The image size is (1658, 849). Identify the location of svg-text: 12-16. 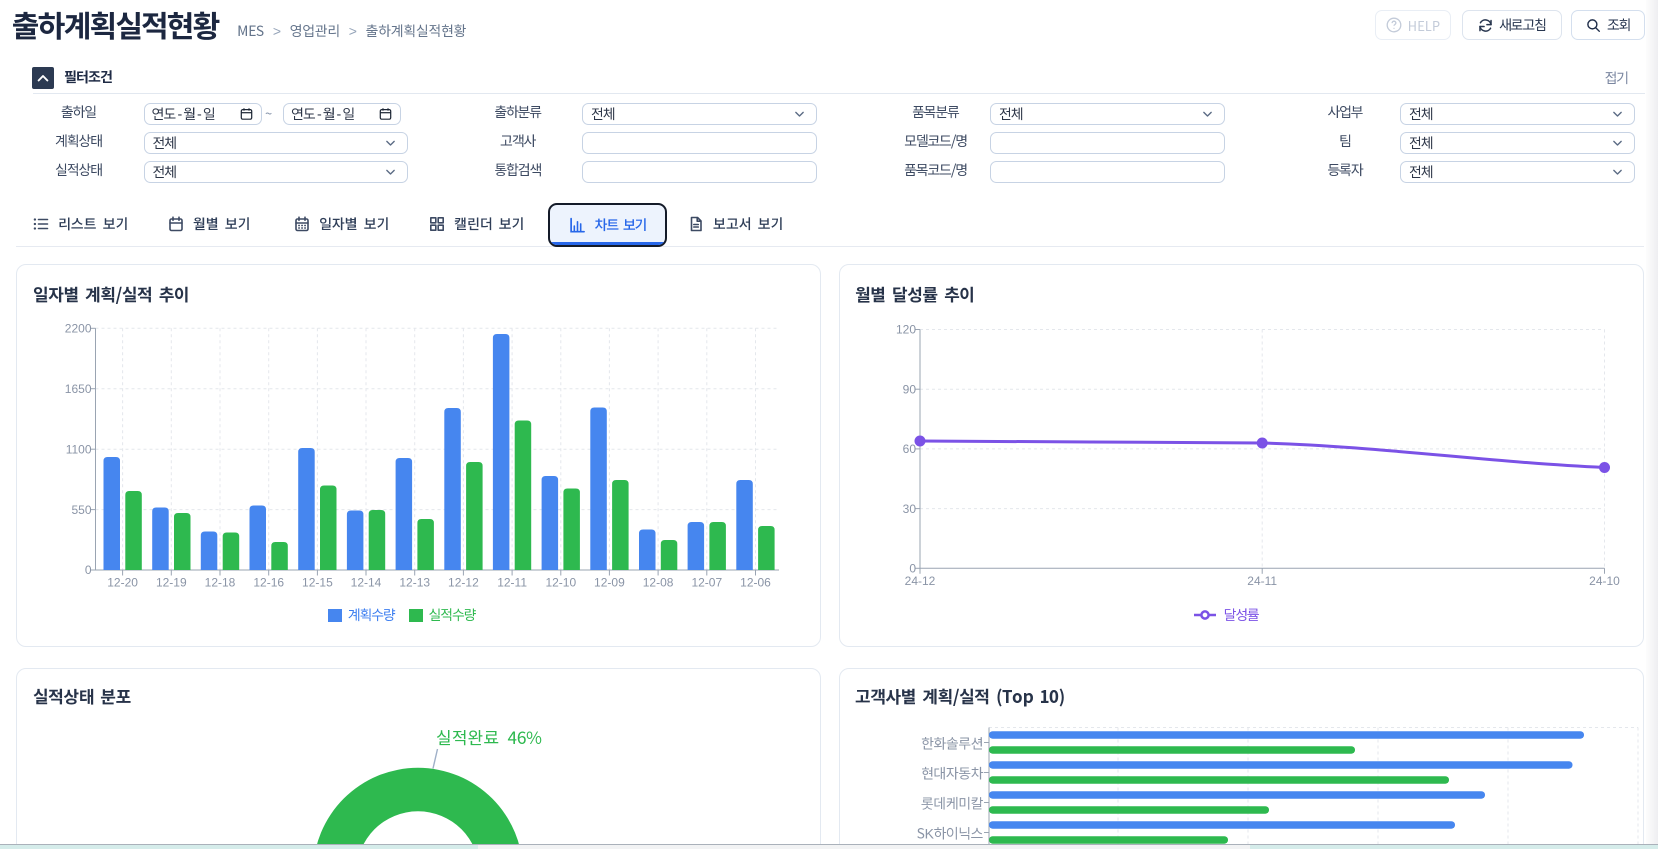
(268, 583).